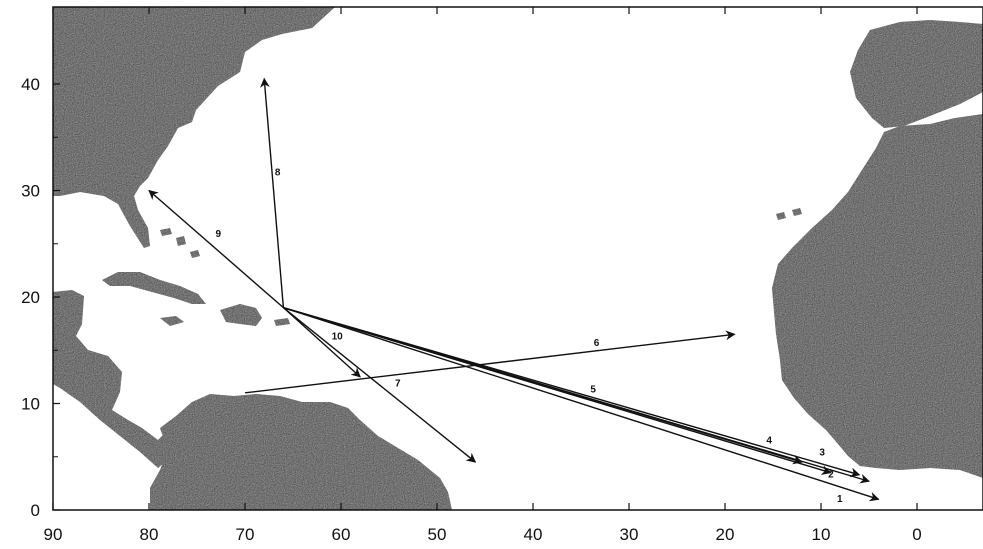  I want to click on x-tick-label: 60, so click(341, 534).